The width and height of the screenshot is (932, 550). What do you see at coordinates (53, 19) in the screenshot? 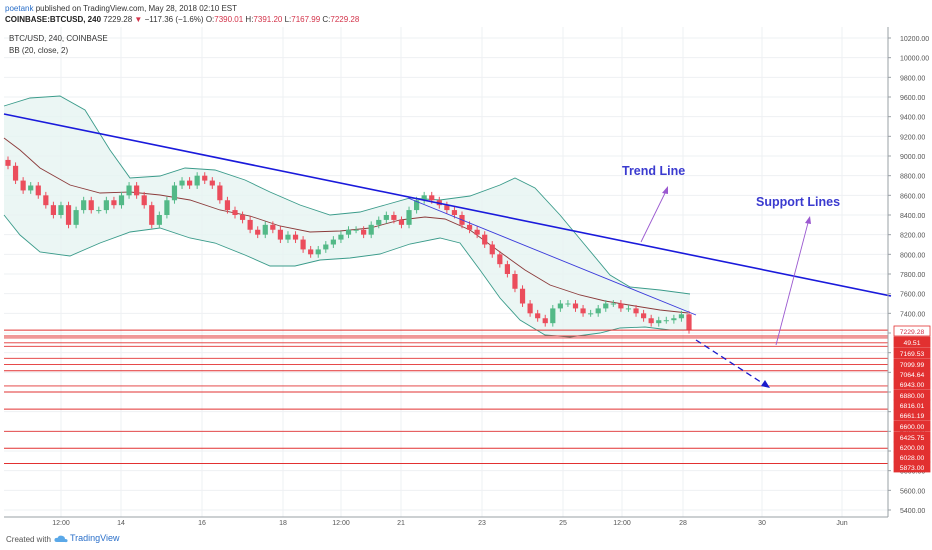
I see `symbol-label: COINBASE:BTCUSD, 240` at bounding box center [53, 19].